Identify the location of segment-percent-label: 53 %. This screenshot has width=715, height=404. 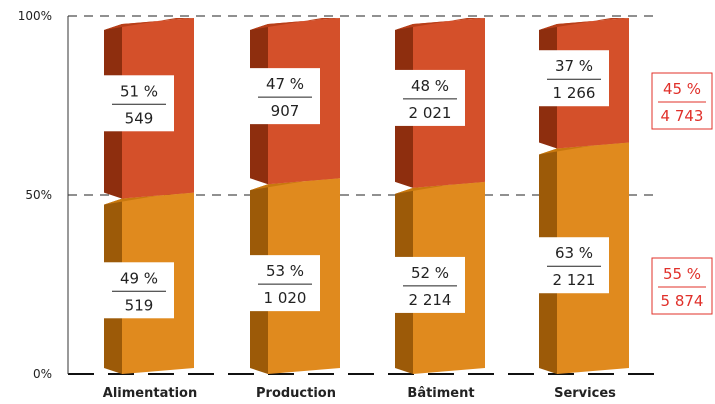
(285, 271).